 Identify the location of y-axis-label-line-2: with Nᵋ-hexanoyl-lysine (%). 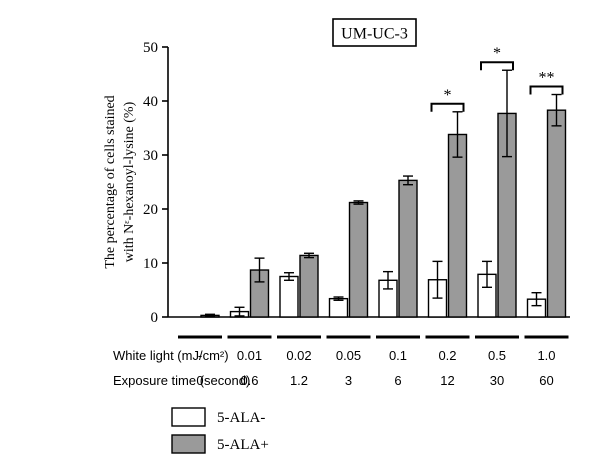
(129, 181).